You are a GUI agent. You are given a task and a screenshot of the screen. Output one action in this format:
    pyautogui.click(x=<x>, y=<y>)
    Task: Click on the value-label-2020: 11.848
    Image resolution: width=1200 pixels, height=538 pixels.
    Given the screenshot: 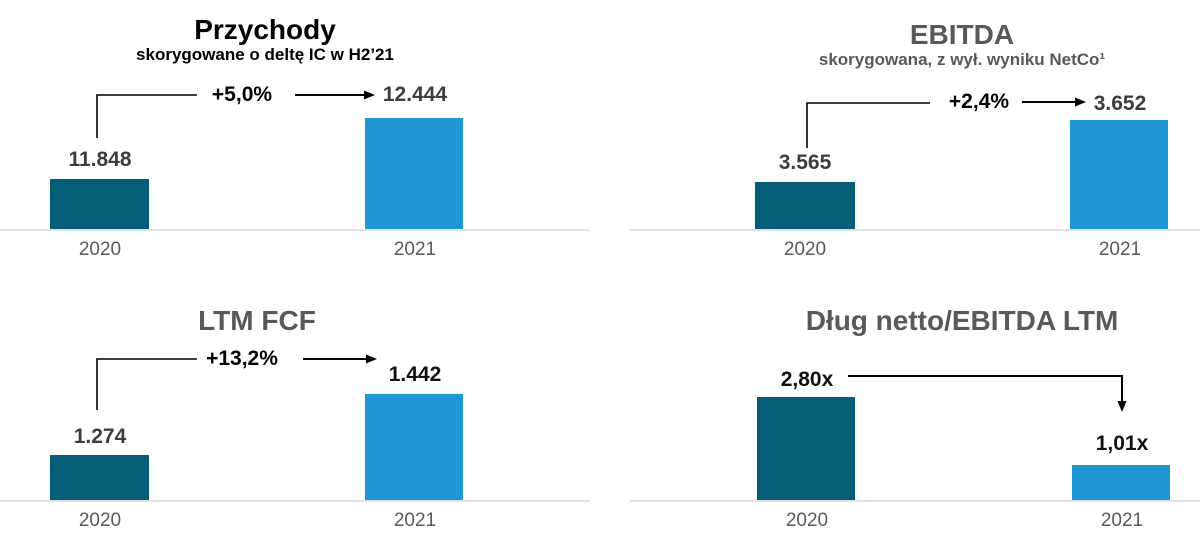 What is the action you would take?
    pyautogui.click(x=100, y=159)
    